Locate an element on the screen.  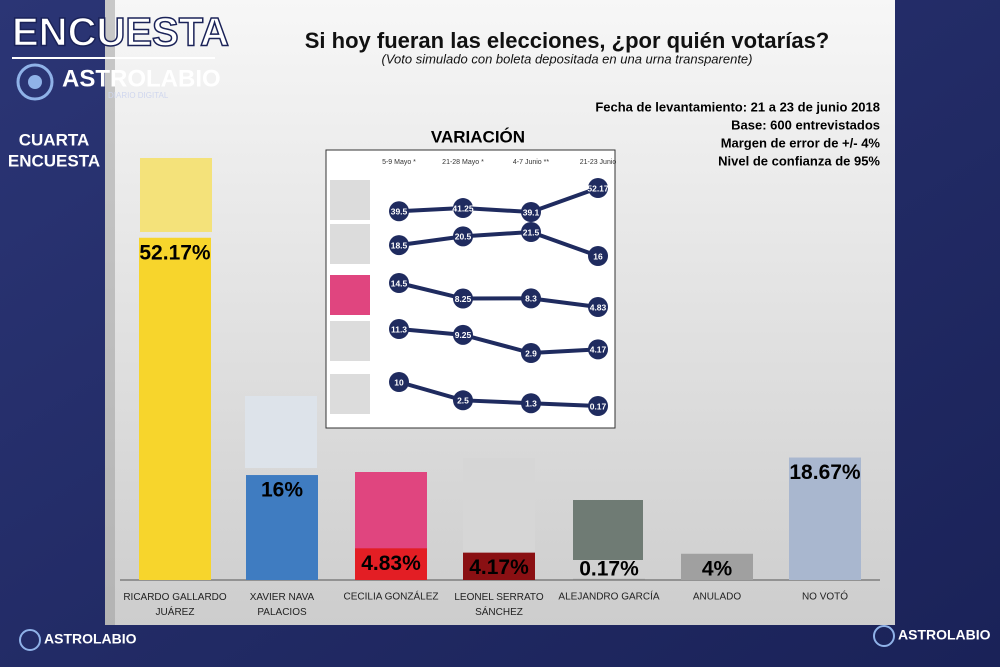
point-label: 4.83 is located at coordinates (598, 307).